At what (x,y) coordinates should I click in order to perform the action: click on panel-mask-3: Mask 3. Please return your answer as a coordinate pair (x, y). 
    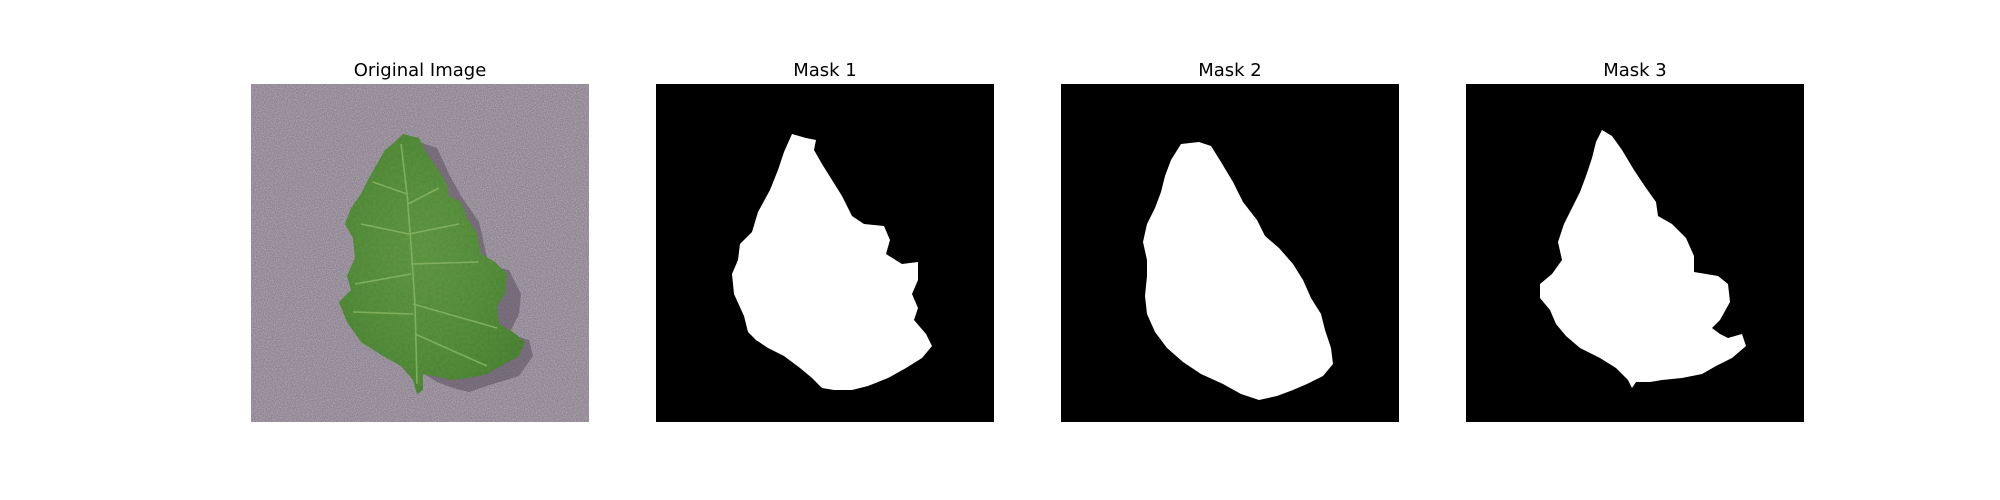
    Looking at the image, I should click on (1635, 239).